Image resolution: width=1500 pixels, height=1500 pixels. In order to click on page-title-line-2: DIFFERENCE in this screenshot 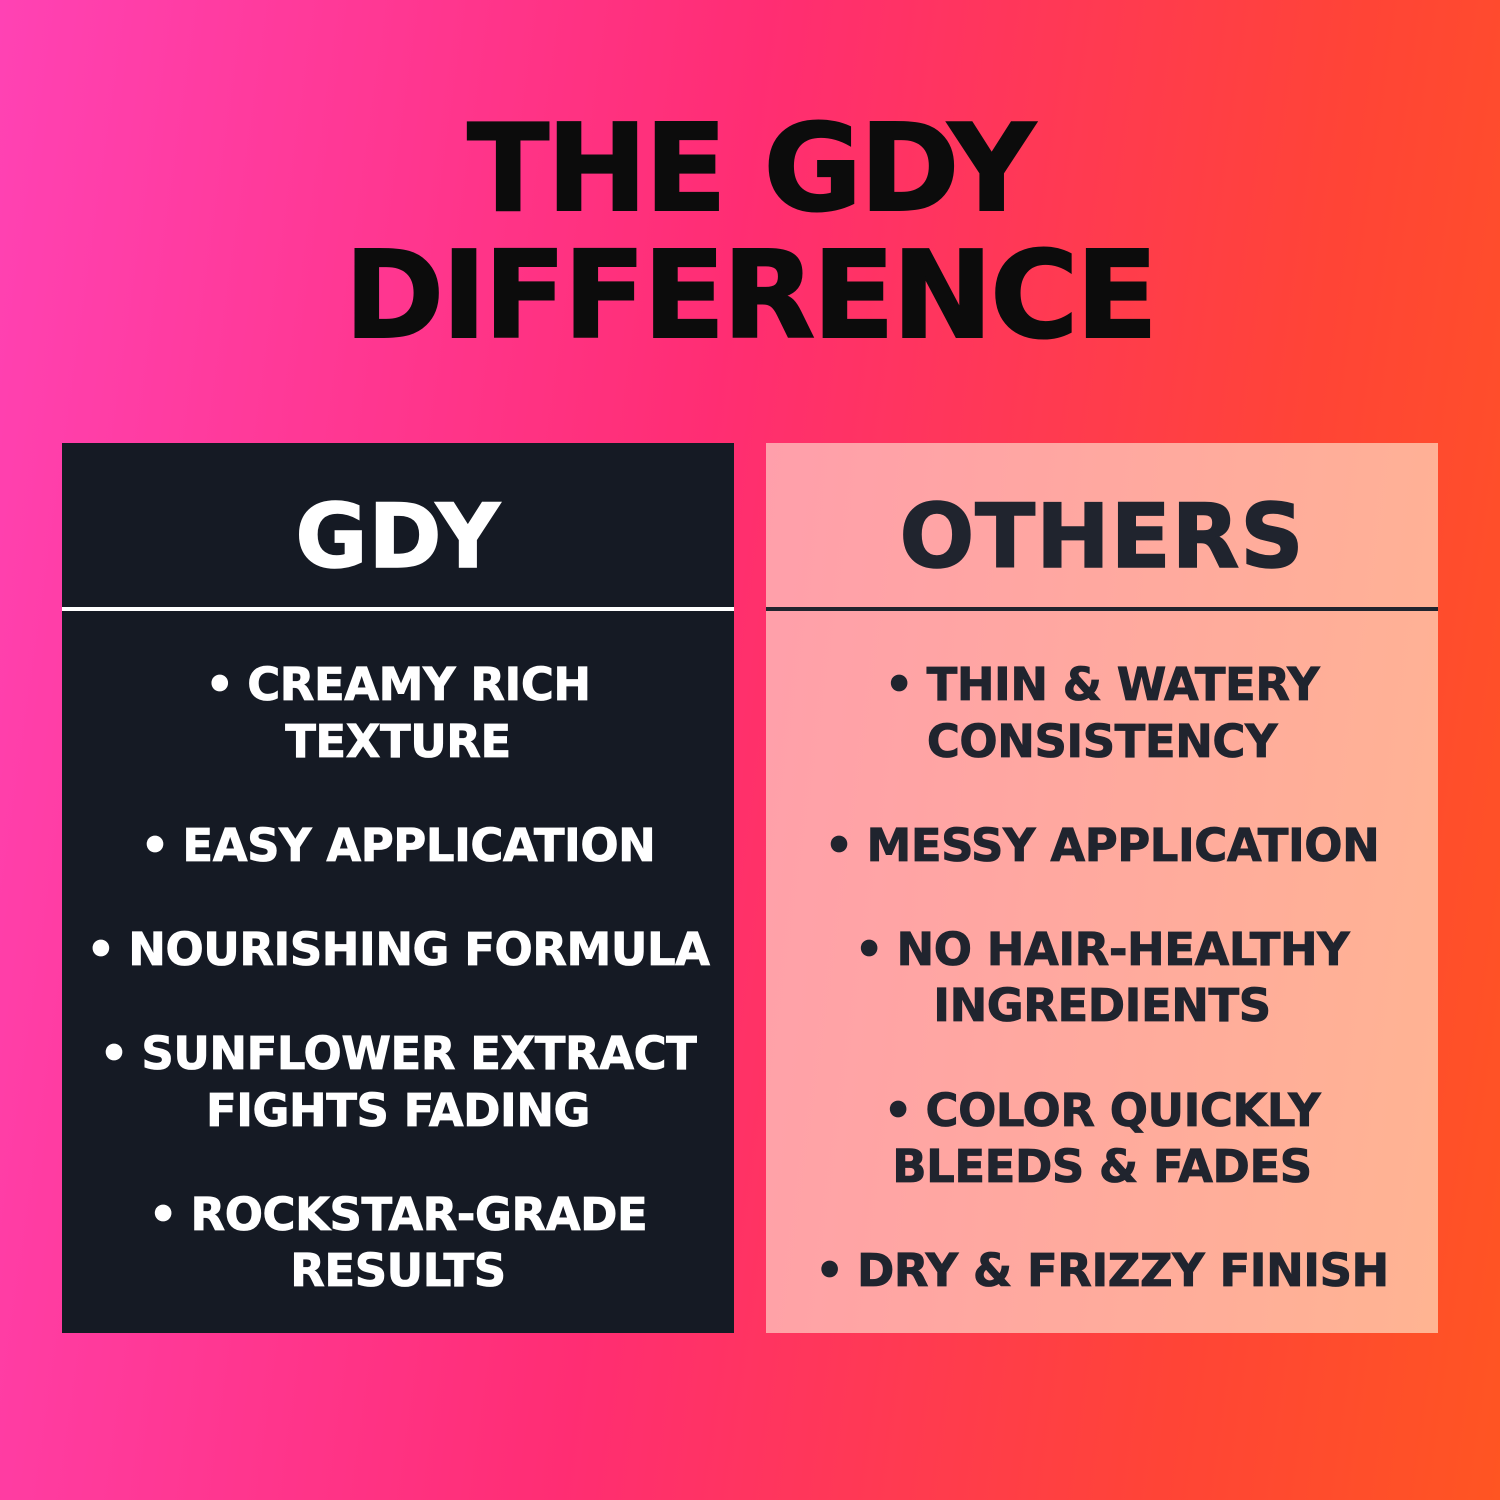, I will do `click(750, 297)`.